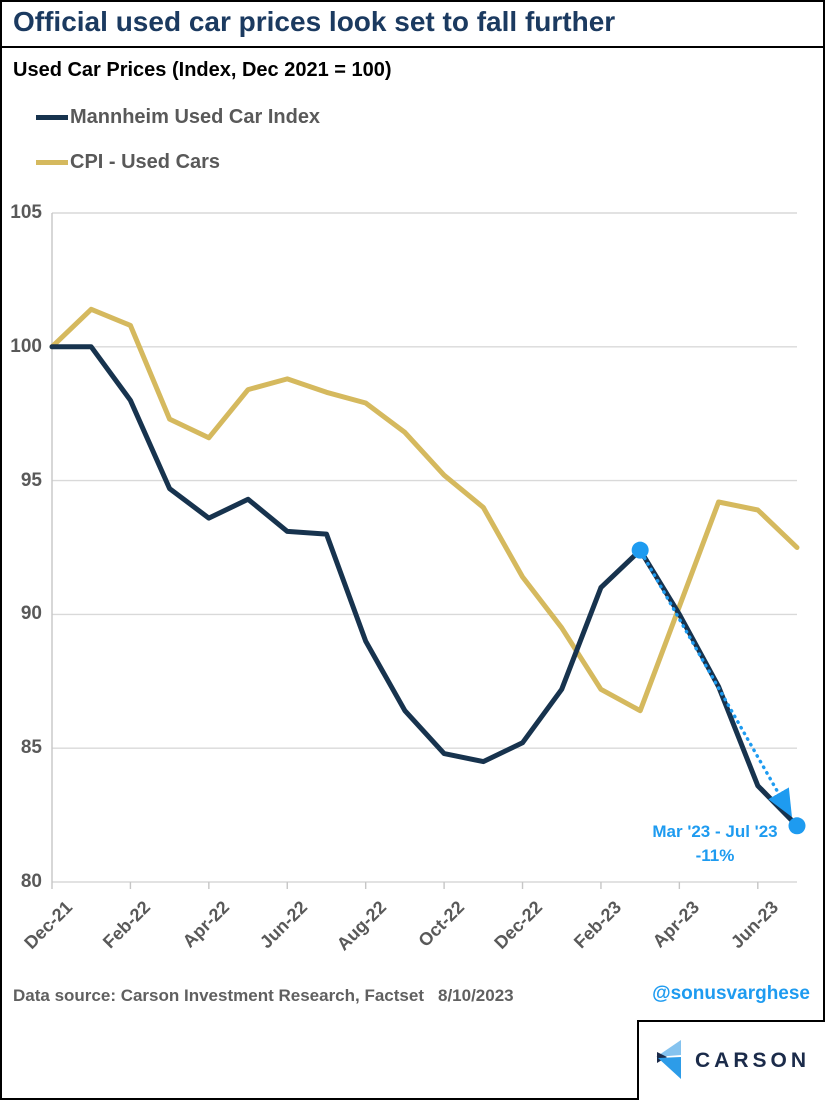 Image resolution: width=825 pixels, height=1100 pixels. I want to click on annotation-percent-text: -11%, so click(715, 855).